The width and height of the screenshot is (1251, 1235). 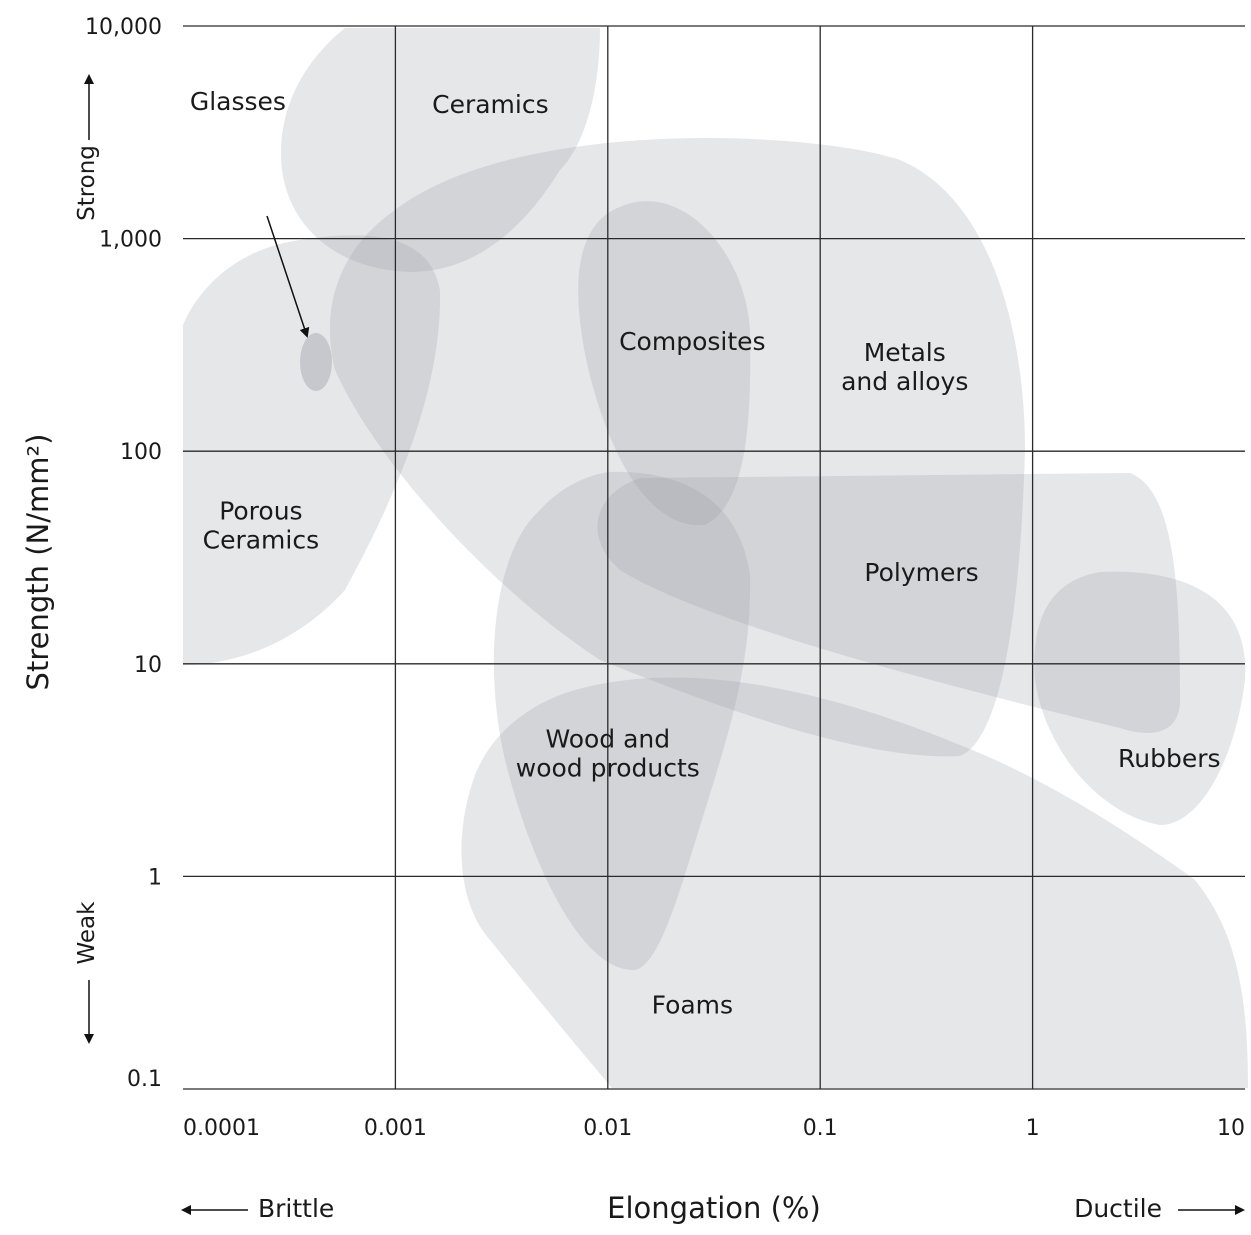 I want to click on region-label-glasses: Glasses, so click(x=238, y=101).